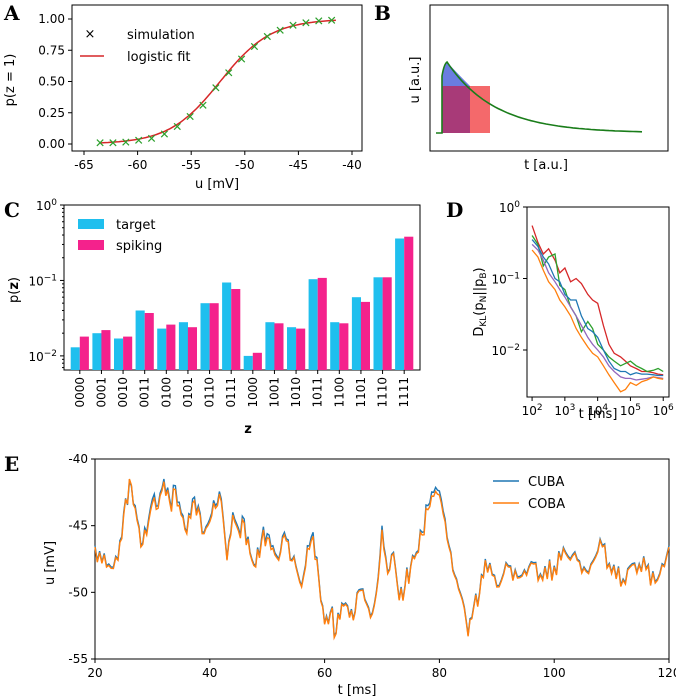  Describe the element at coordinates (51, 50) in the screenshot. I see `y-tick-label: 0.75` at that location.